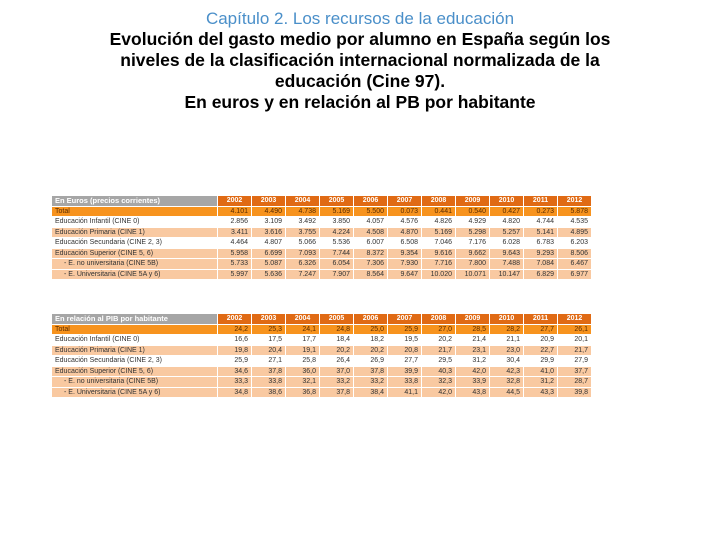 Image resolution: width=720 pixels, height=540 pixels. What do you see at coordinates (268, 201) in the screenshot?
I see `year-header: 2003` at bounding box center [268, 201].